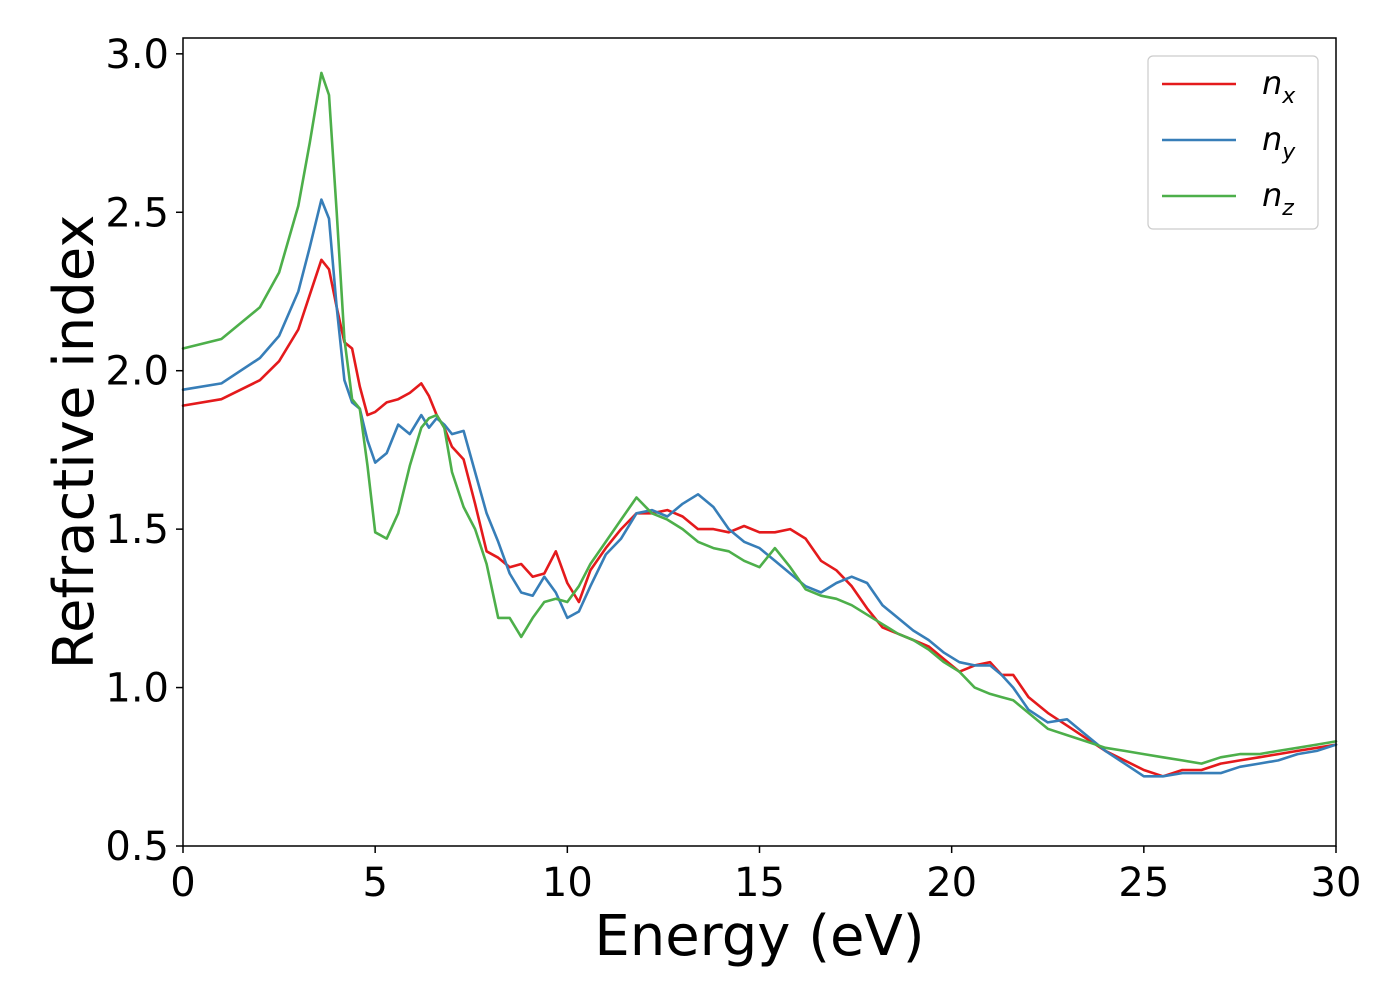 This screenshot has height=1000, width=1400. Describe the element at coordinates (951, 883) in the screenshot. I see `x-tick-label: 20` at that location.